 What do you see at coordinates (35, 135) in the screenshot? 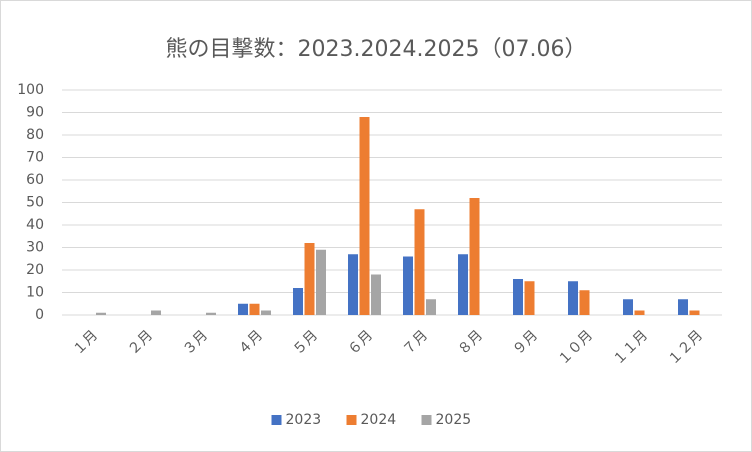
I see `y-tick-label: 80` at bounding box center [35, 135].